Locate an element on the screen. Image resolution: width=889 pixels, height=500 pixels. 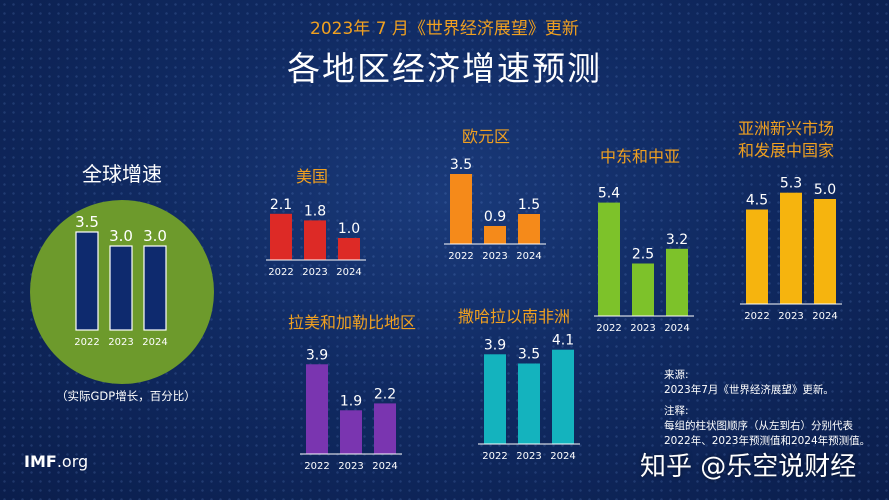
us-bar-2024 is located at coordinates (349, 249).